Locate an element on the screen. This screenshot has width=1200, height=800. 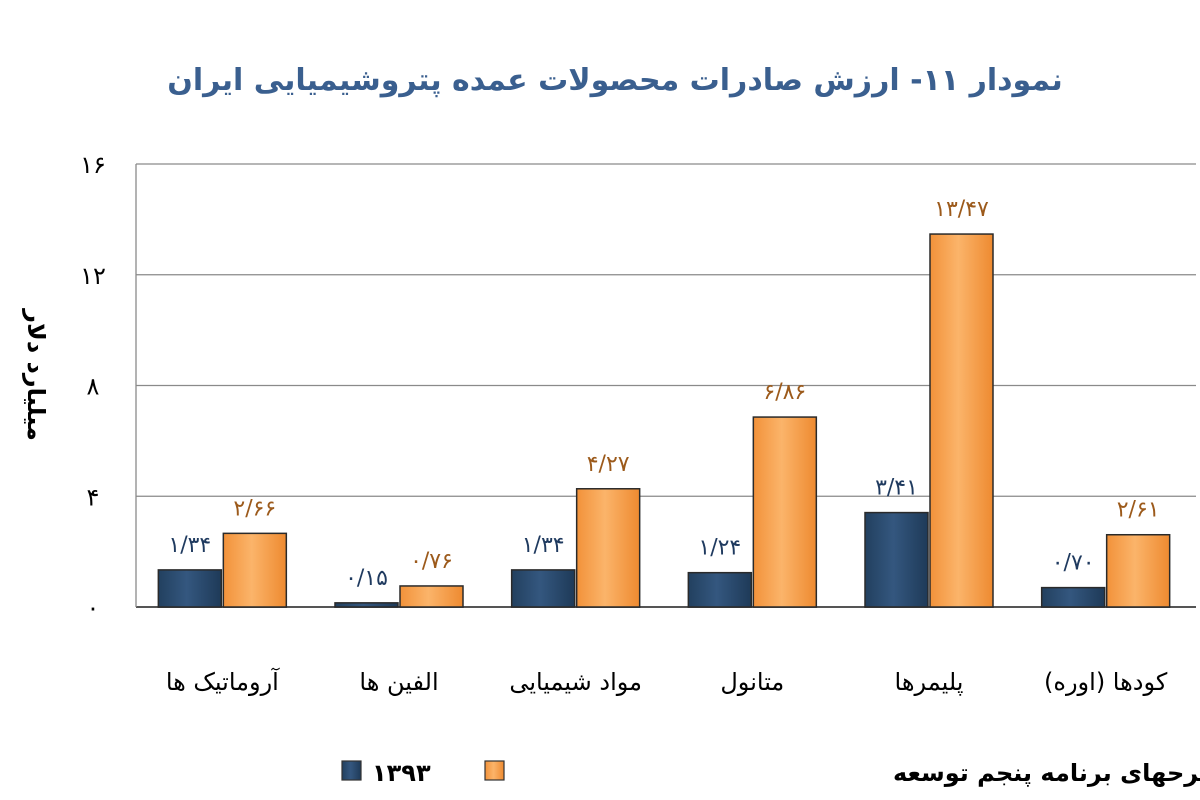
category-label: متانول is located at coordinates (752, 682).